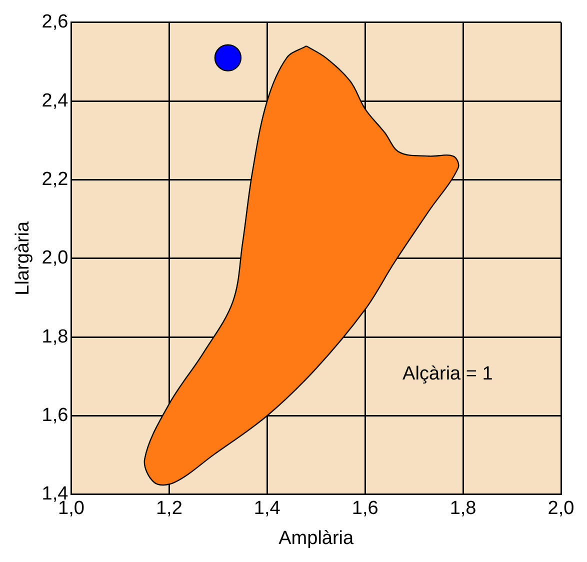 The width and height of the screenshot is (587, 562). What do you see at coordinates (316, 538) in the screenshot?
I see `x-axis-title: Amplària` at bounding box center [316, 538].